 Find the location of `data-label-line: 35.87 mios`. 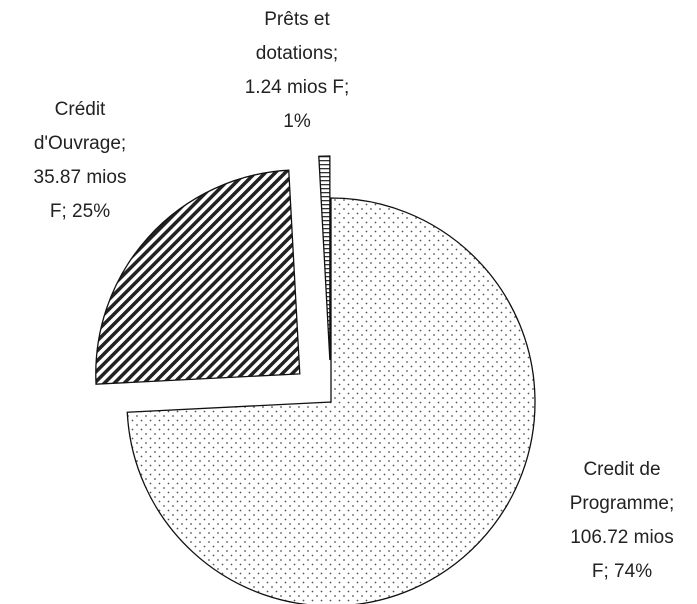

data-label-line: 35.87 mios is located at coordinates (80, 177).